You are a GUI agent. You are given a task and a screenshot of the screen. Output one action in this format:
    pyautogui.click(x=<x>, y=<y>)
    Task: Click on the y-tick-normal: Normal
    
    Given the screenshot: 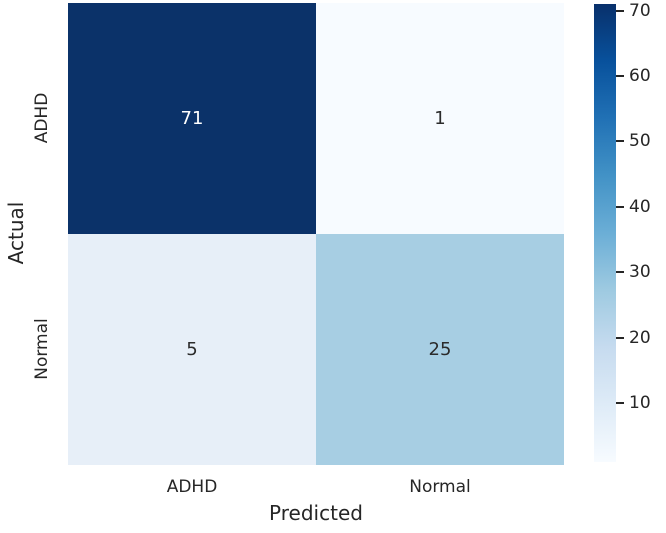 What is the action you would take?
    pyautogui.click(x=42, y=349)
    